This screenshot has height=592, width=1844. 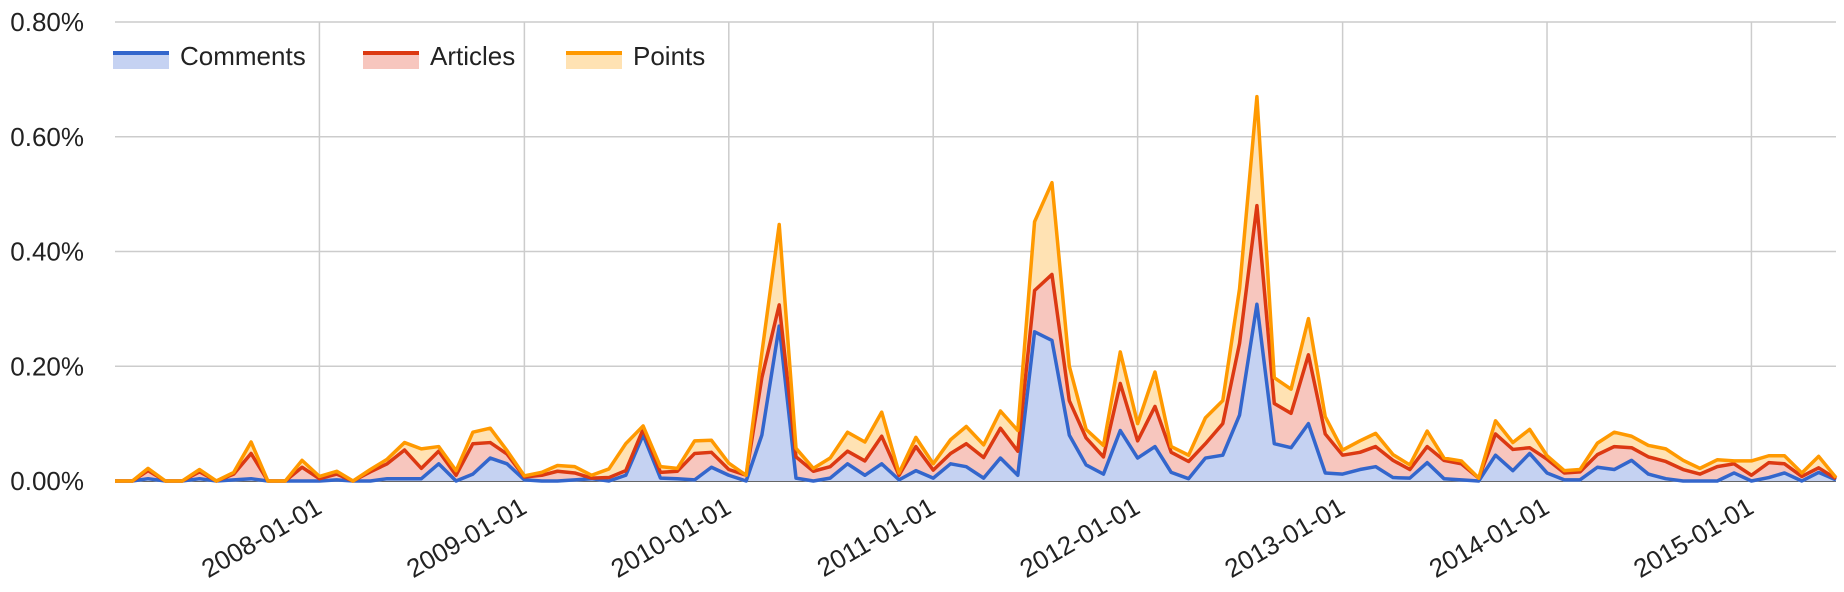 What do you see at coordinates (1079, 537) in the screenshot?
I see `x-tick-label: 2012-01-01` at bounding box center [1079, 537].